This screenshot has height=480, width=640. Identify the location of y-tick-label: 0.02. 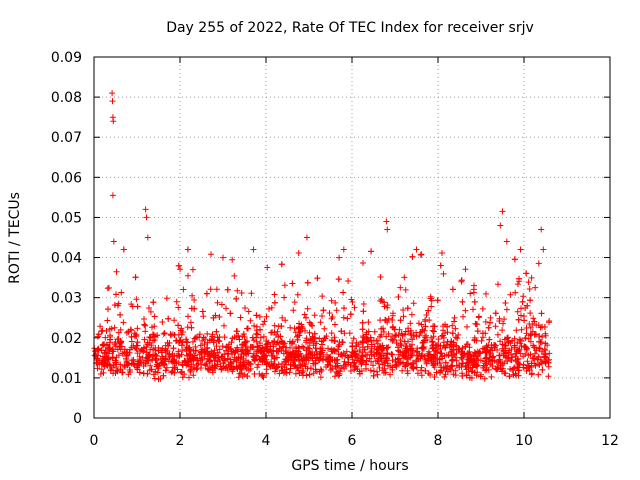
(66, 339).